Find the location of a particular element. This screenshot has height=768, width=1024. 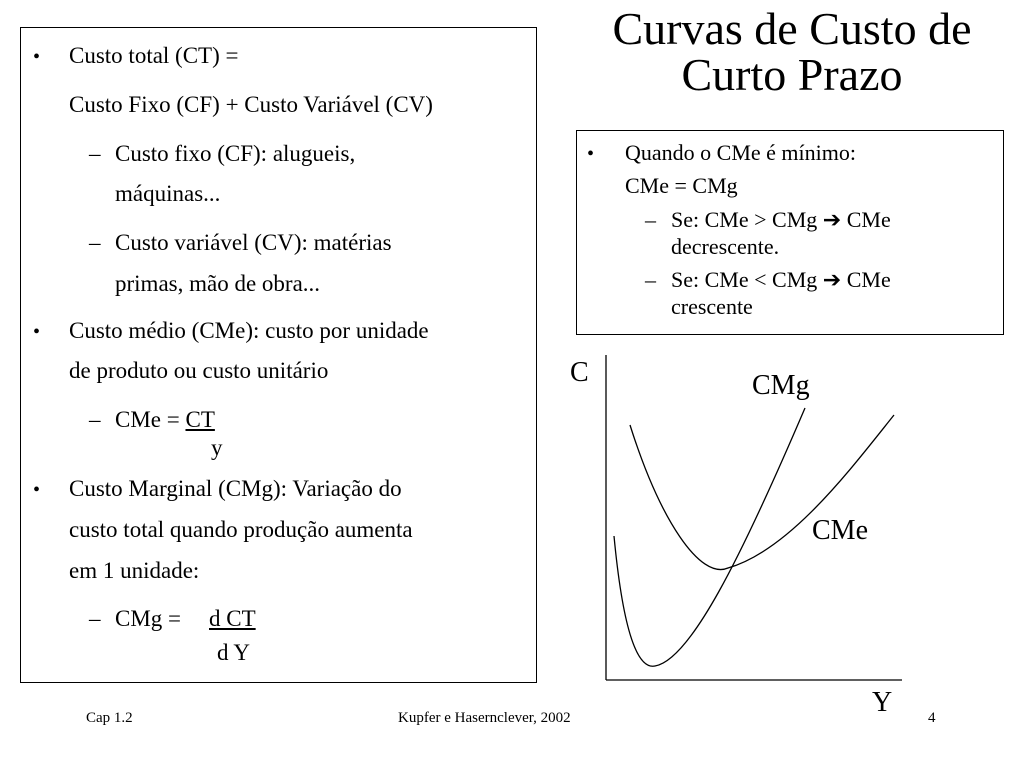

increasing-condition-text: Se: CMe < CMg is located at coordinates (744, 279).